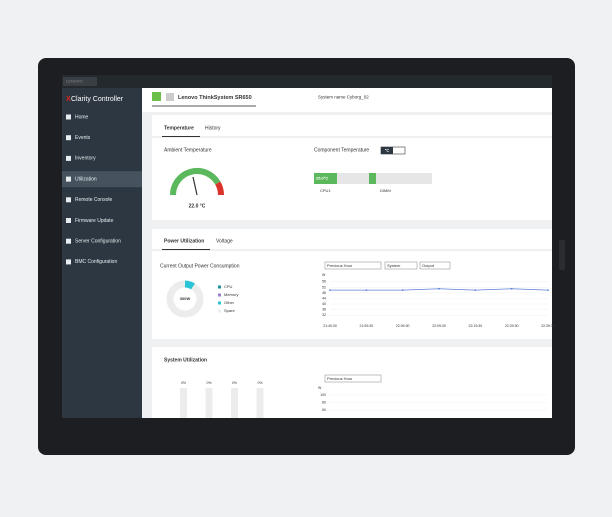  I want to click on header-bar, so click(347, 100).